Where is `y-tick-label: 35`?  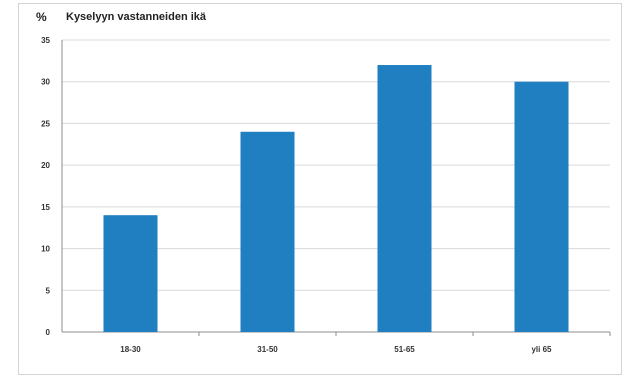 y-tick-label: 35 is located at coordinates (45, 40).